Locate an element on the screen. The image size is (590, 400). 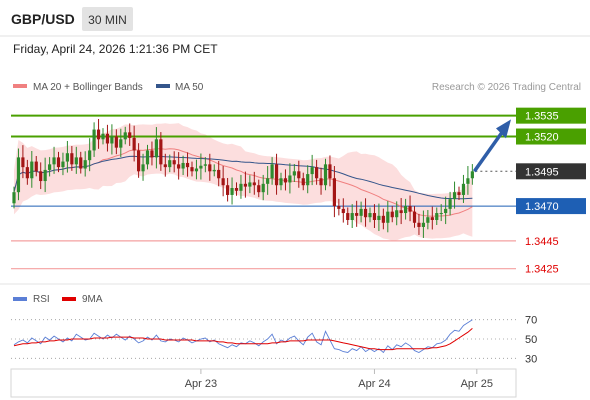
level-label-0: 1.3535 is located at coordinates (542, 117).